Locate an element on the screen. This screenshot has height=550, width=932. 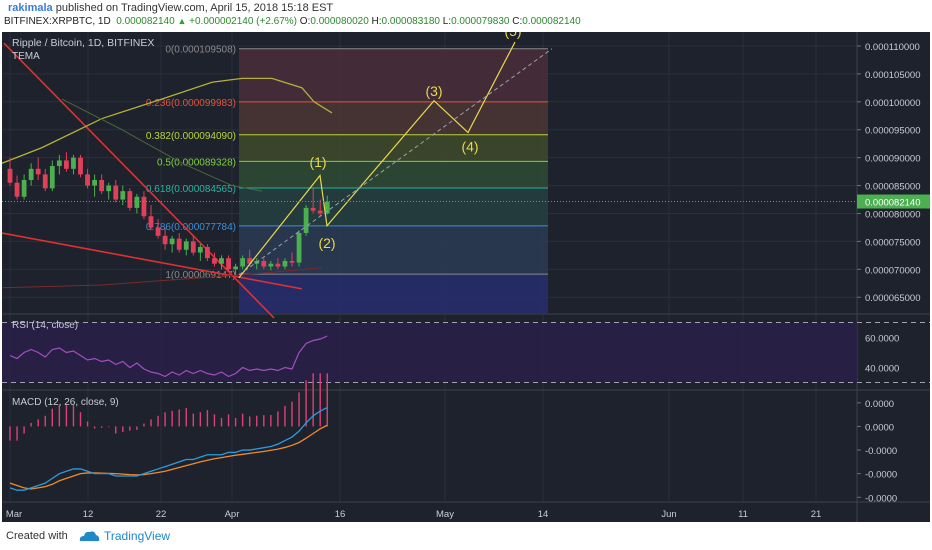
tema-label: TEMA is located at coordinates (26, 56).